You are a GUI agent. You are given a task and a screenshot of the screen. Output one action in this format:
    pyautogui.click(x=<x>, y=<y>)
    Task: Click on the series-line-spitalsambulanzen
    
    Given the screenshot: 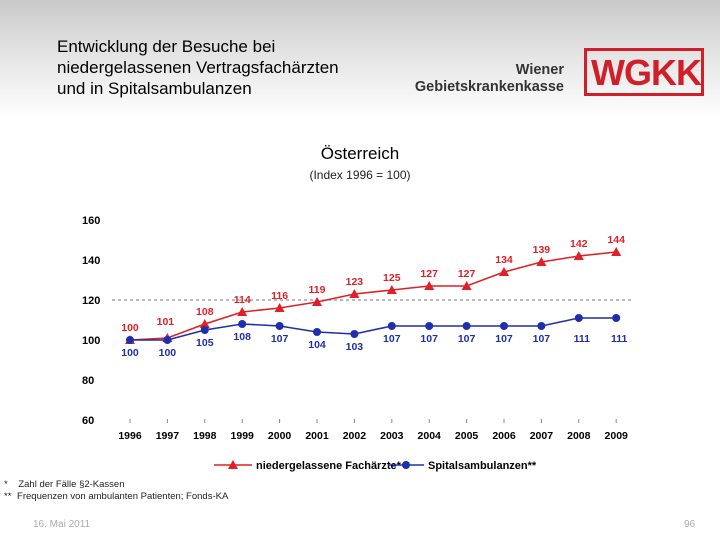 What is the action you would take?
    pyautogui.click(x=373, y=329)
    